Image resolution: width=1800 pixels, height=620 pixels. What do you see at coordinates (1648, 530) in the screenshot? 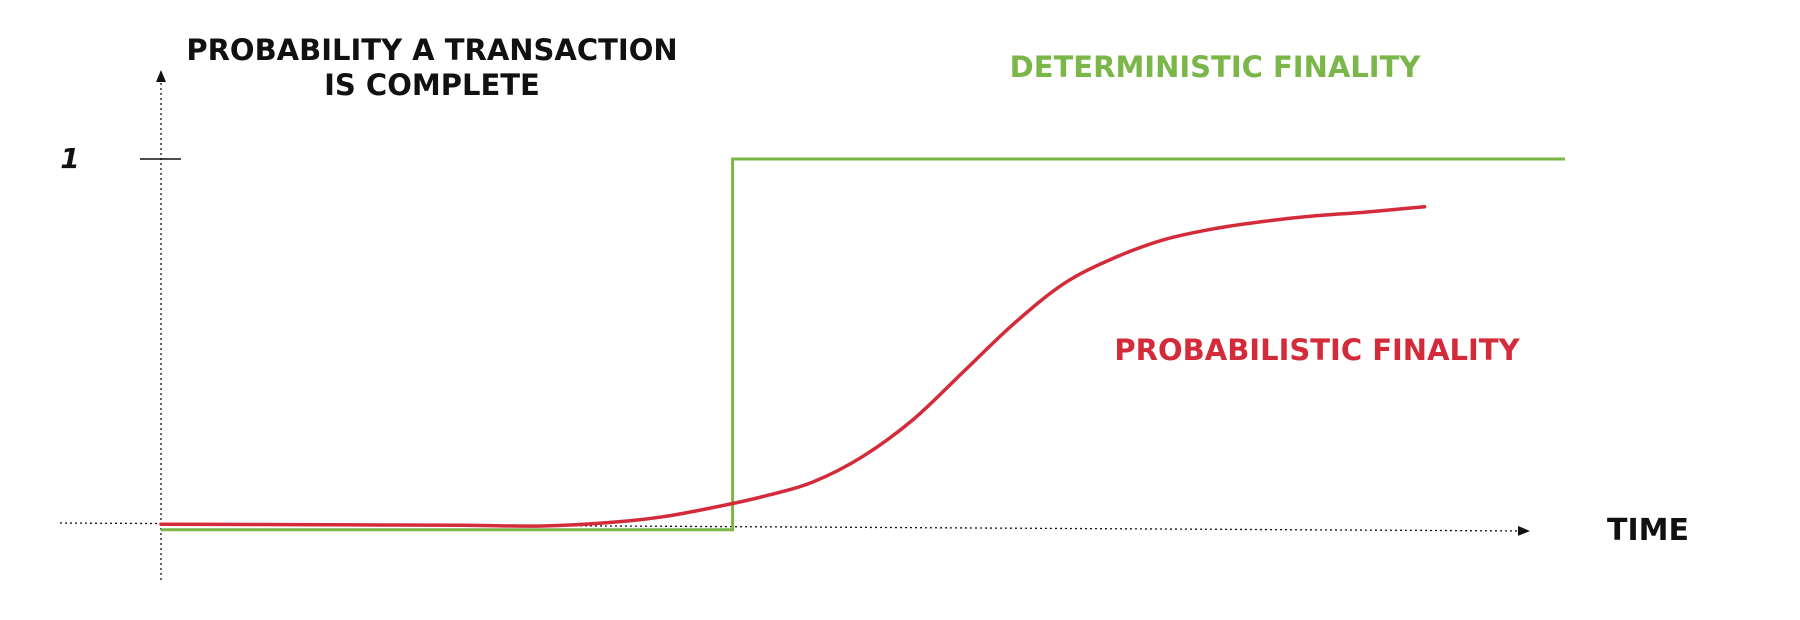
I see `x-axis-title: TIME` at bounding box center [1648, 530].